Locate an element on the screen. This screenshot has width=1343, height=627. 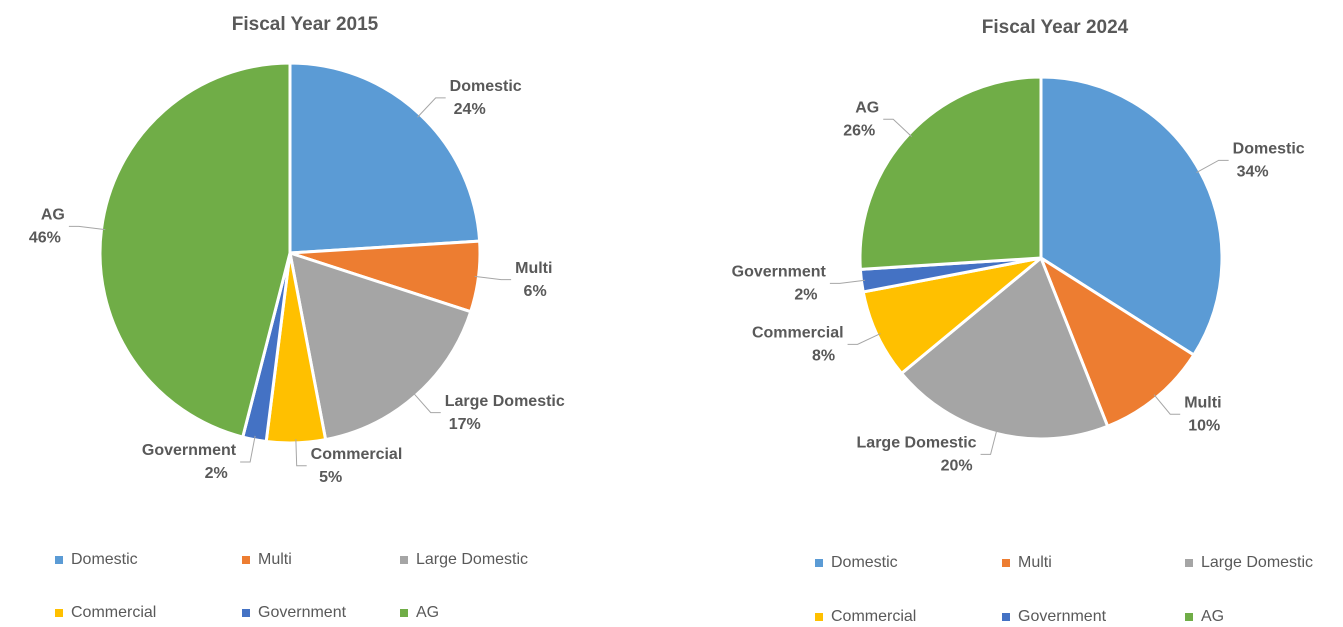
chart-title: Fiscal Year 2024 is located at coordinates (1055, 27).